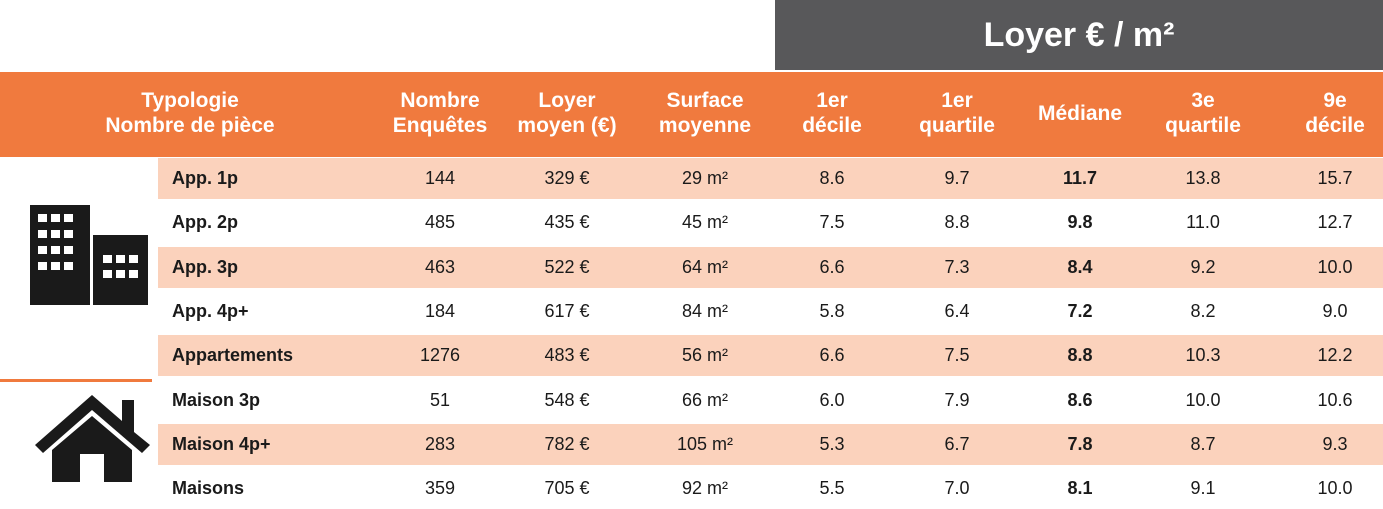  What do you see at coordinates (567, 113) in the screenshot?
I see `column-header: Loyer moyen (€)` at bounding box center [567, 113].